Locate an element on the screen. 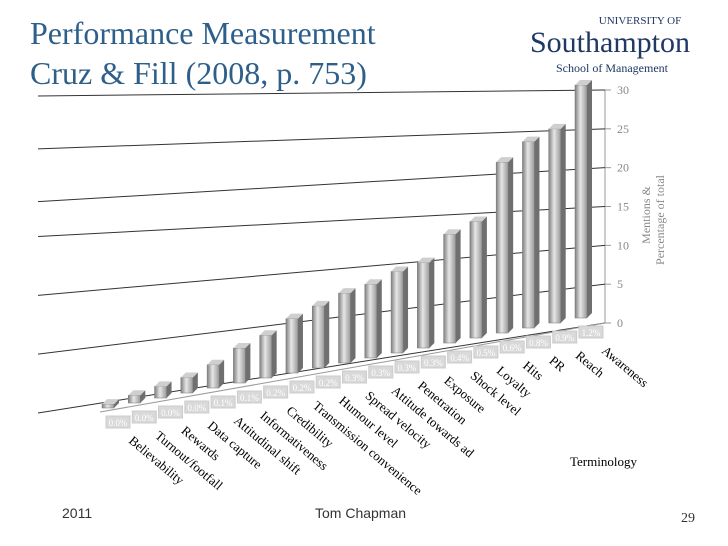  pct-label: 0.4% is located at coordinates (459, 358).